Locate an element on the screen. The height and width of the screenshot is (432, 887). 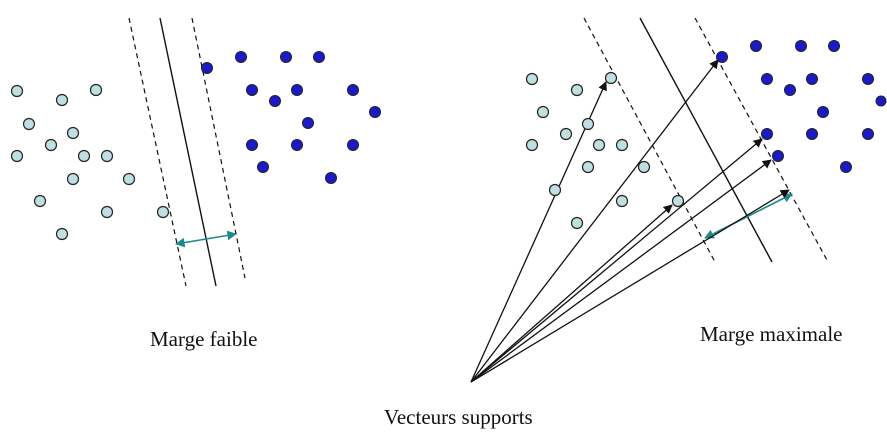
right-hyperplane is located at coordinates (706, 140).